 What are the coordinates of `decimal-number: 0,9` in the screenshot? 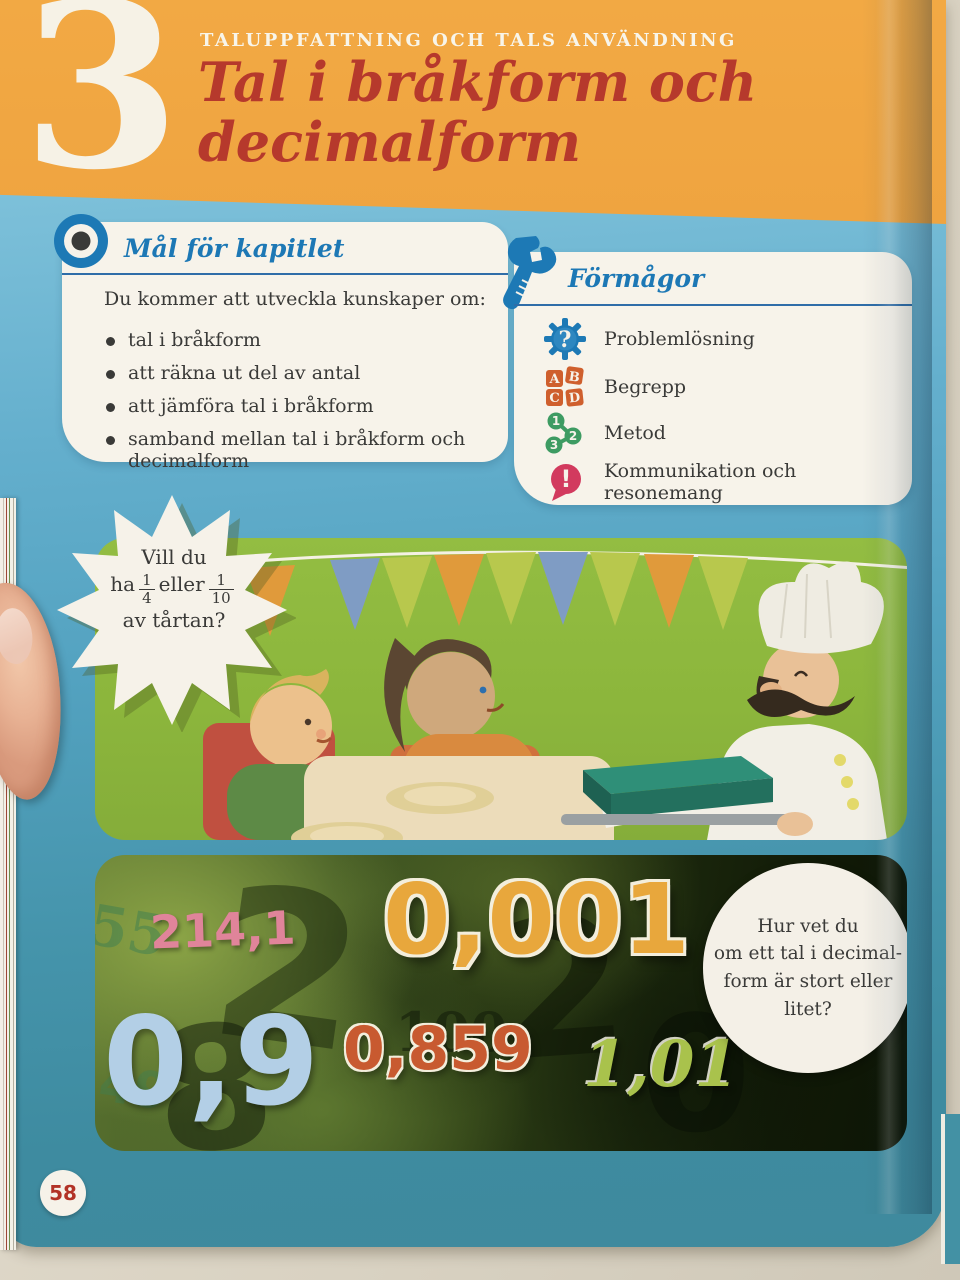 It's located at (211, 1062).